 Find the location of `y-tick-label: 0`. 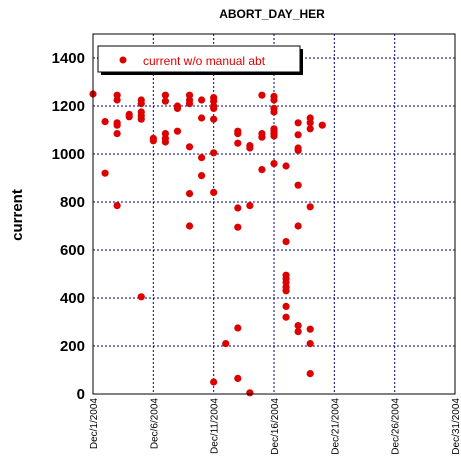

y-tick-label: 0 is located at coordinates (81, 394).